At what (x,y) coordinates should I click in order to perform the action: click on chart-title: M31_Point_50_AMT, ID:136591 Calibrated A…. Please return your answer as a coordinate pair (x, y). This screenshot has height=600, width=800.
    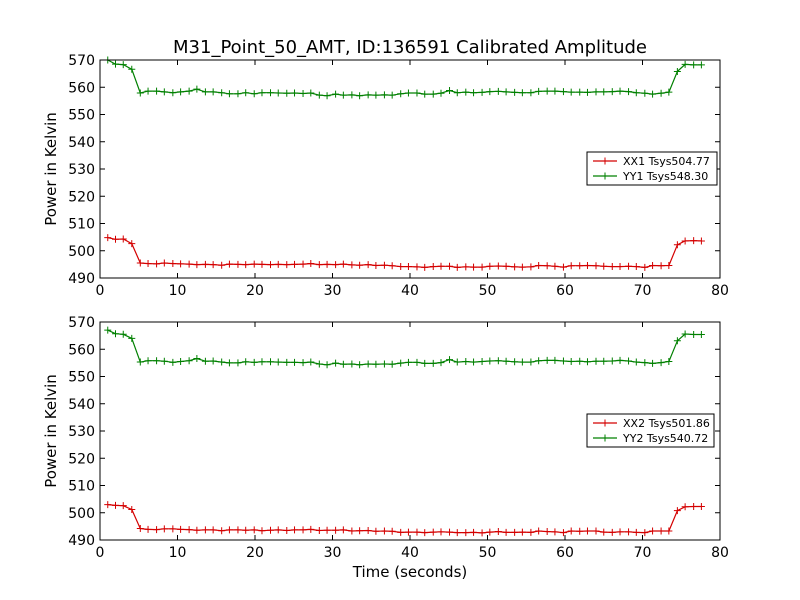
    Looking at the image, I should click on (410, 47).